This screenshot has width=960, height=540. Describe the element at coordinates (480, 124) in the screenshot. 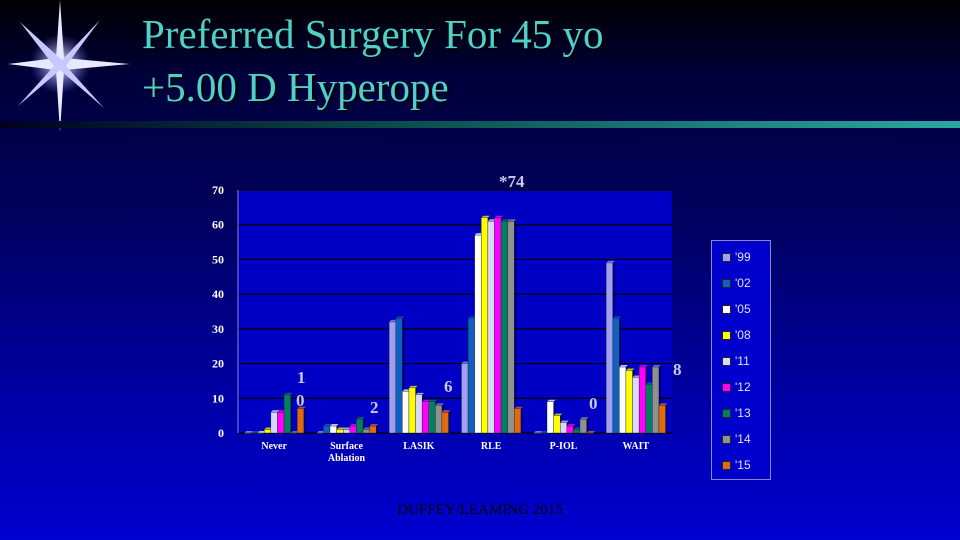

I see `title-divider` at that location.